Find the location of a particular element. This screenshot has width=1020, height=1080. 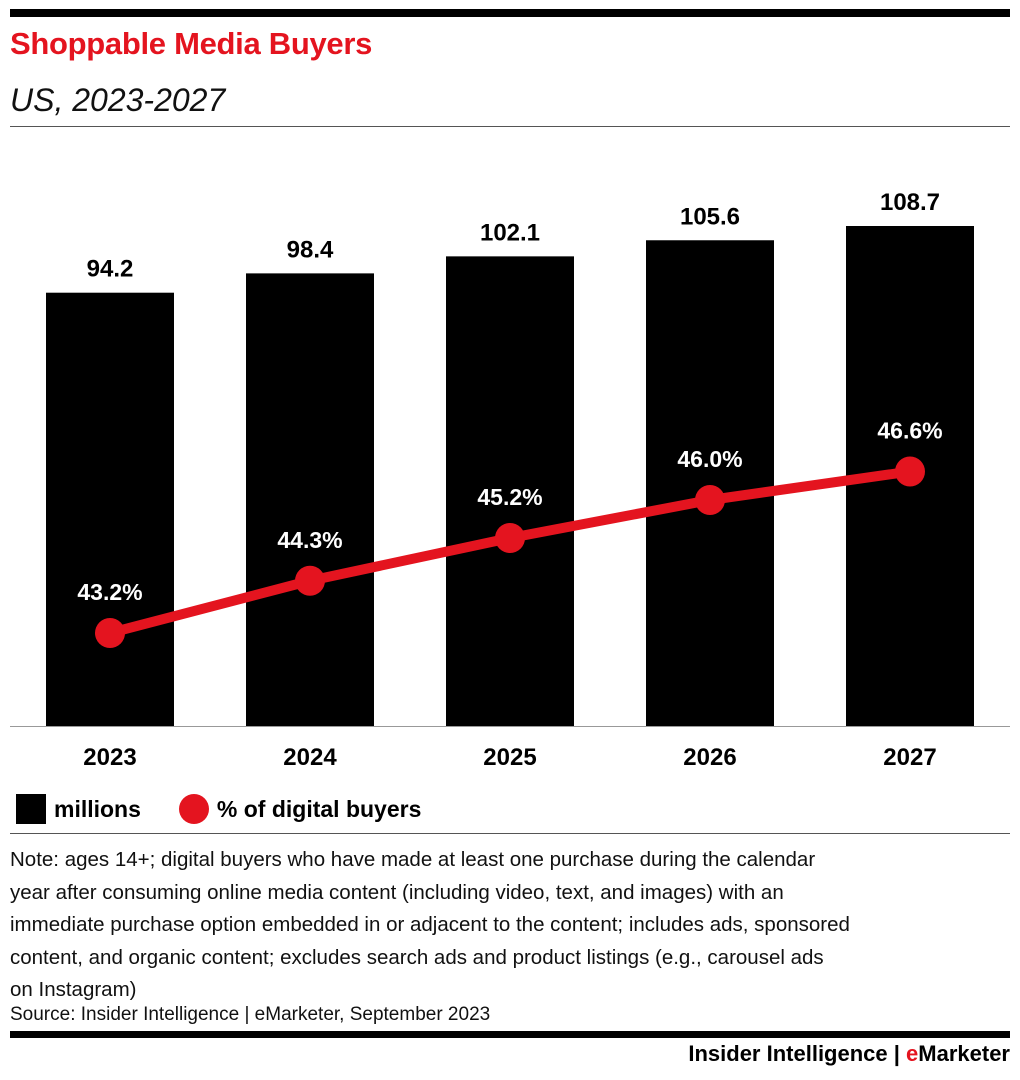

legend-label-millions: millions is located at coordinates (97, 808).